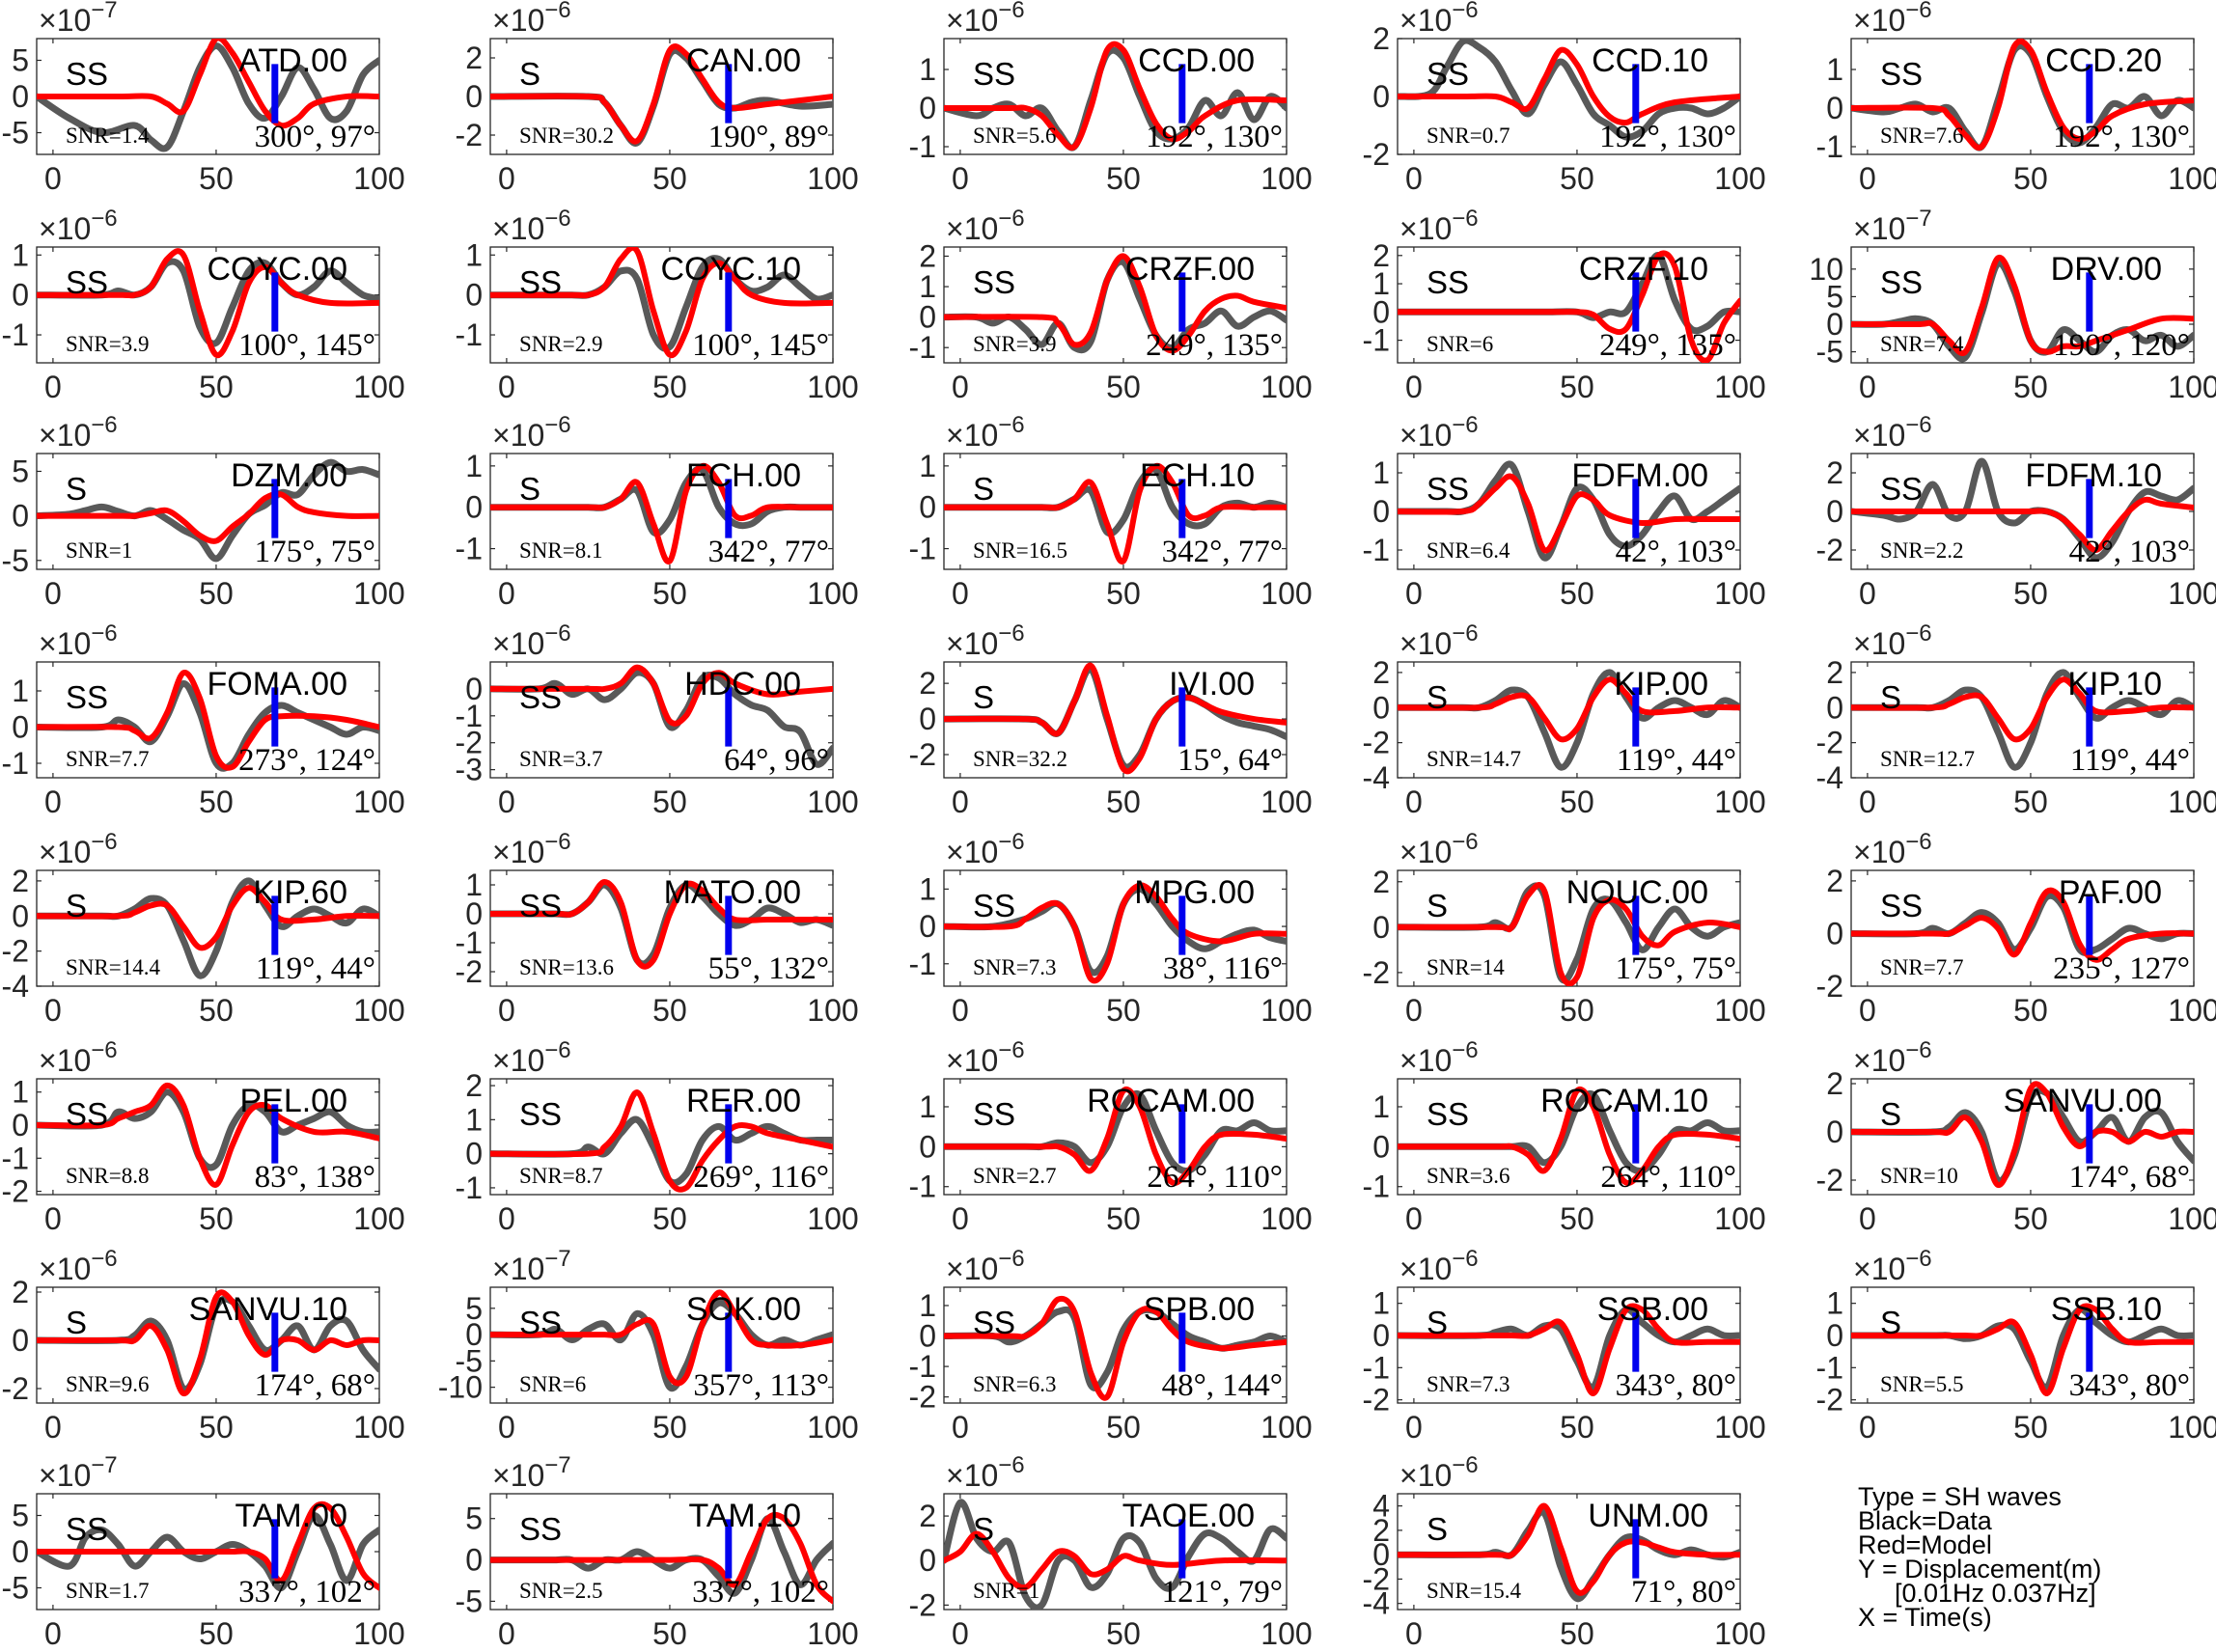 This screenshot has height=1652, width=2216. What do you see at coordinates (1648, 1516) in the screenshot?
I see `station-name: UNM.00` at bounding box center [1648, 1516].